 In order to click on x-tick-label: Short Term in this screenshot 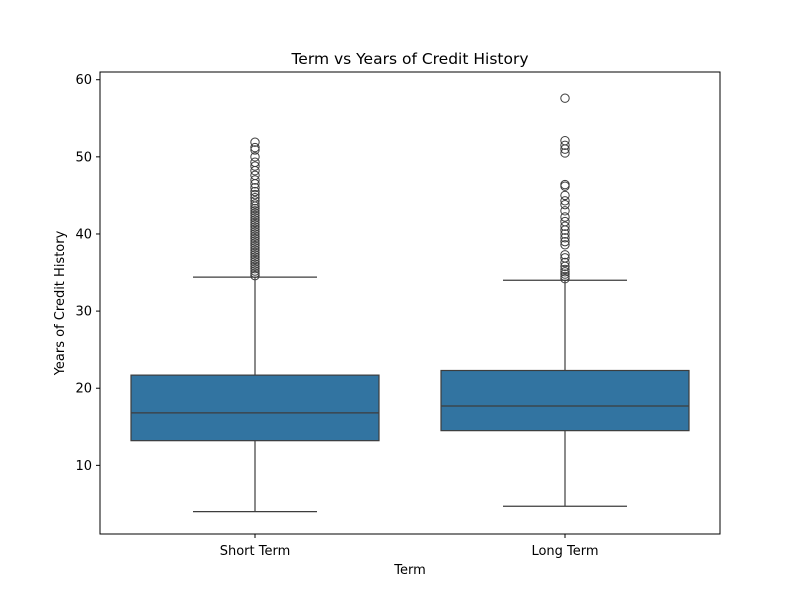, I will do `click(255, 551)`.